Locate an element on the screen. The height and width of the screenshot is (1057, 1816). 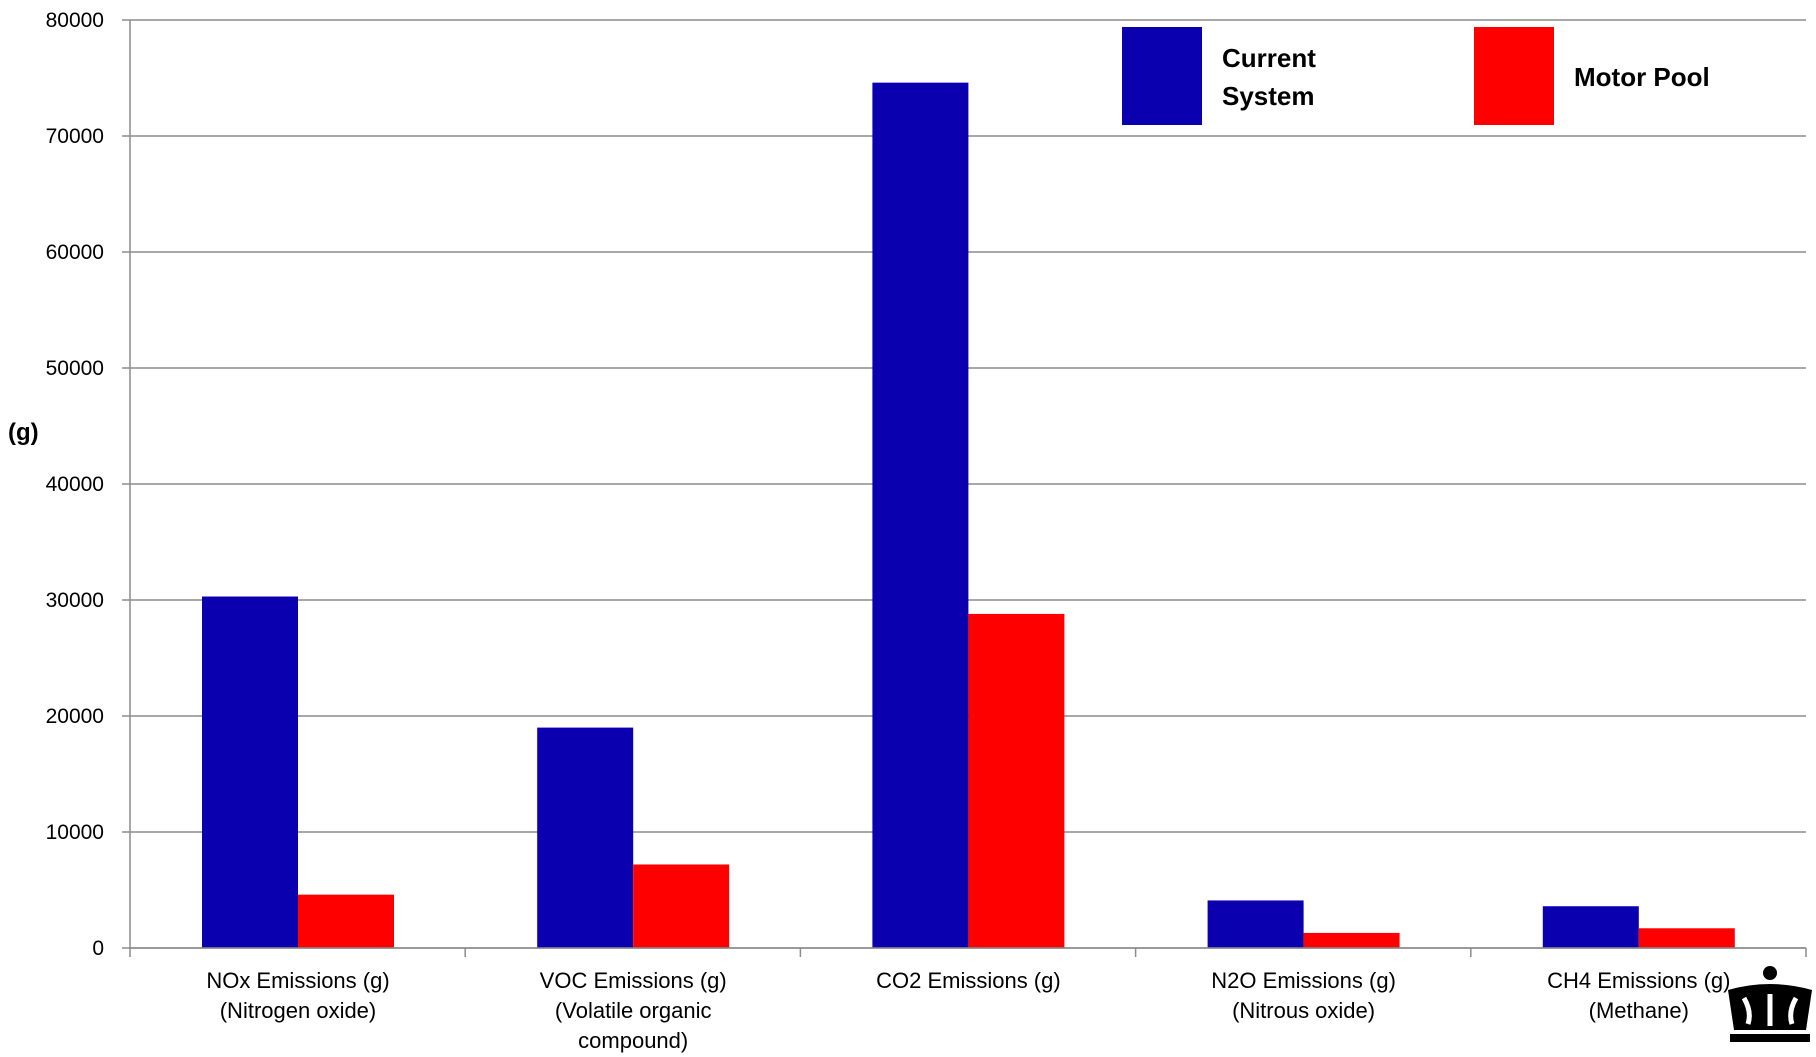
legend-label: Motor Pool is located at coordinates (1642, 77).